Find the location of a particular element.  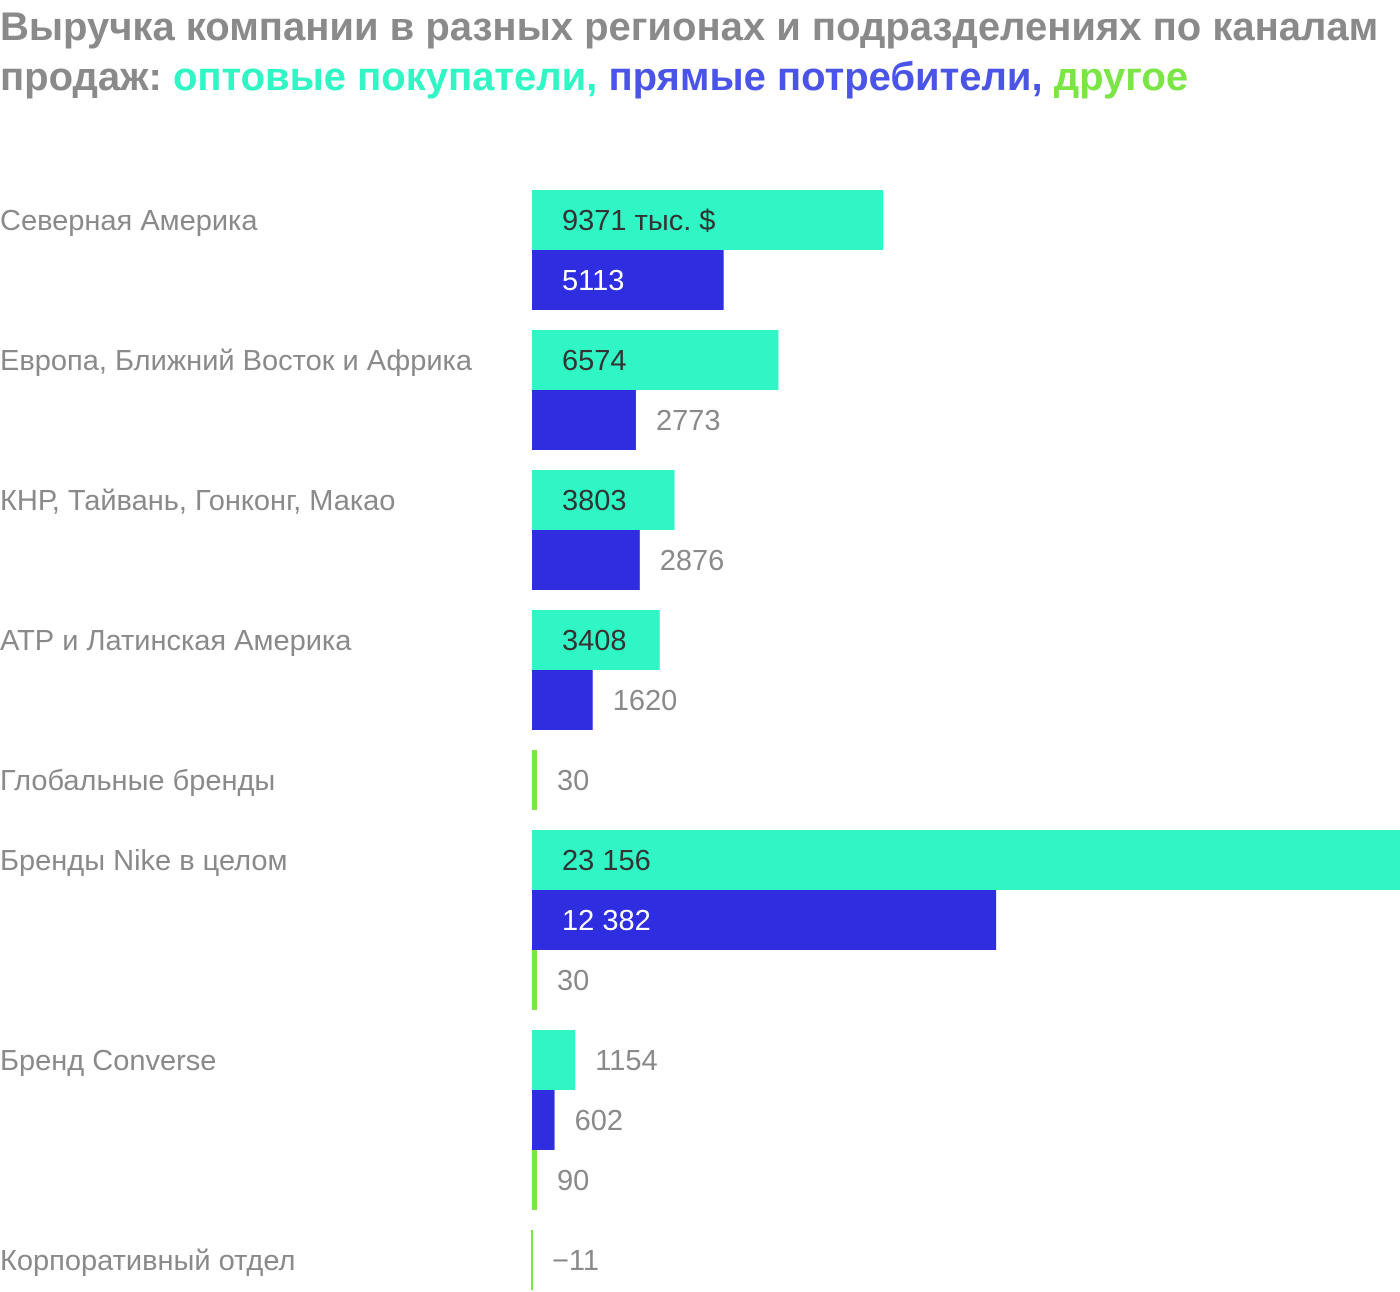

value-label: −11 is located at coordinates (575, 1261).